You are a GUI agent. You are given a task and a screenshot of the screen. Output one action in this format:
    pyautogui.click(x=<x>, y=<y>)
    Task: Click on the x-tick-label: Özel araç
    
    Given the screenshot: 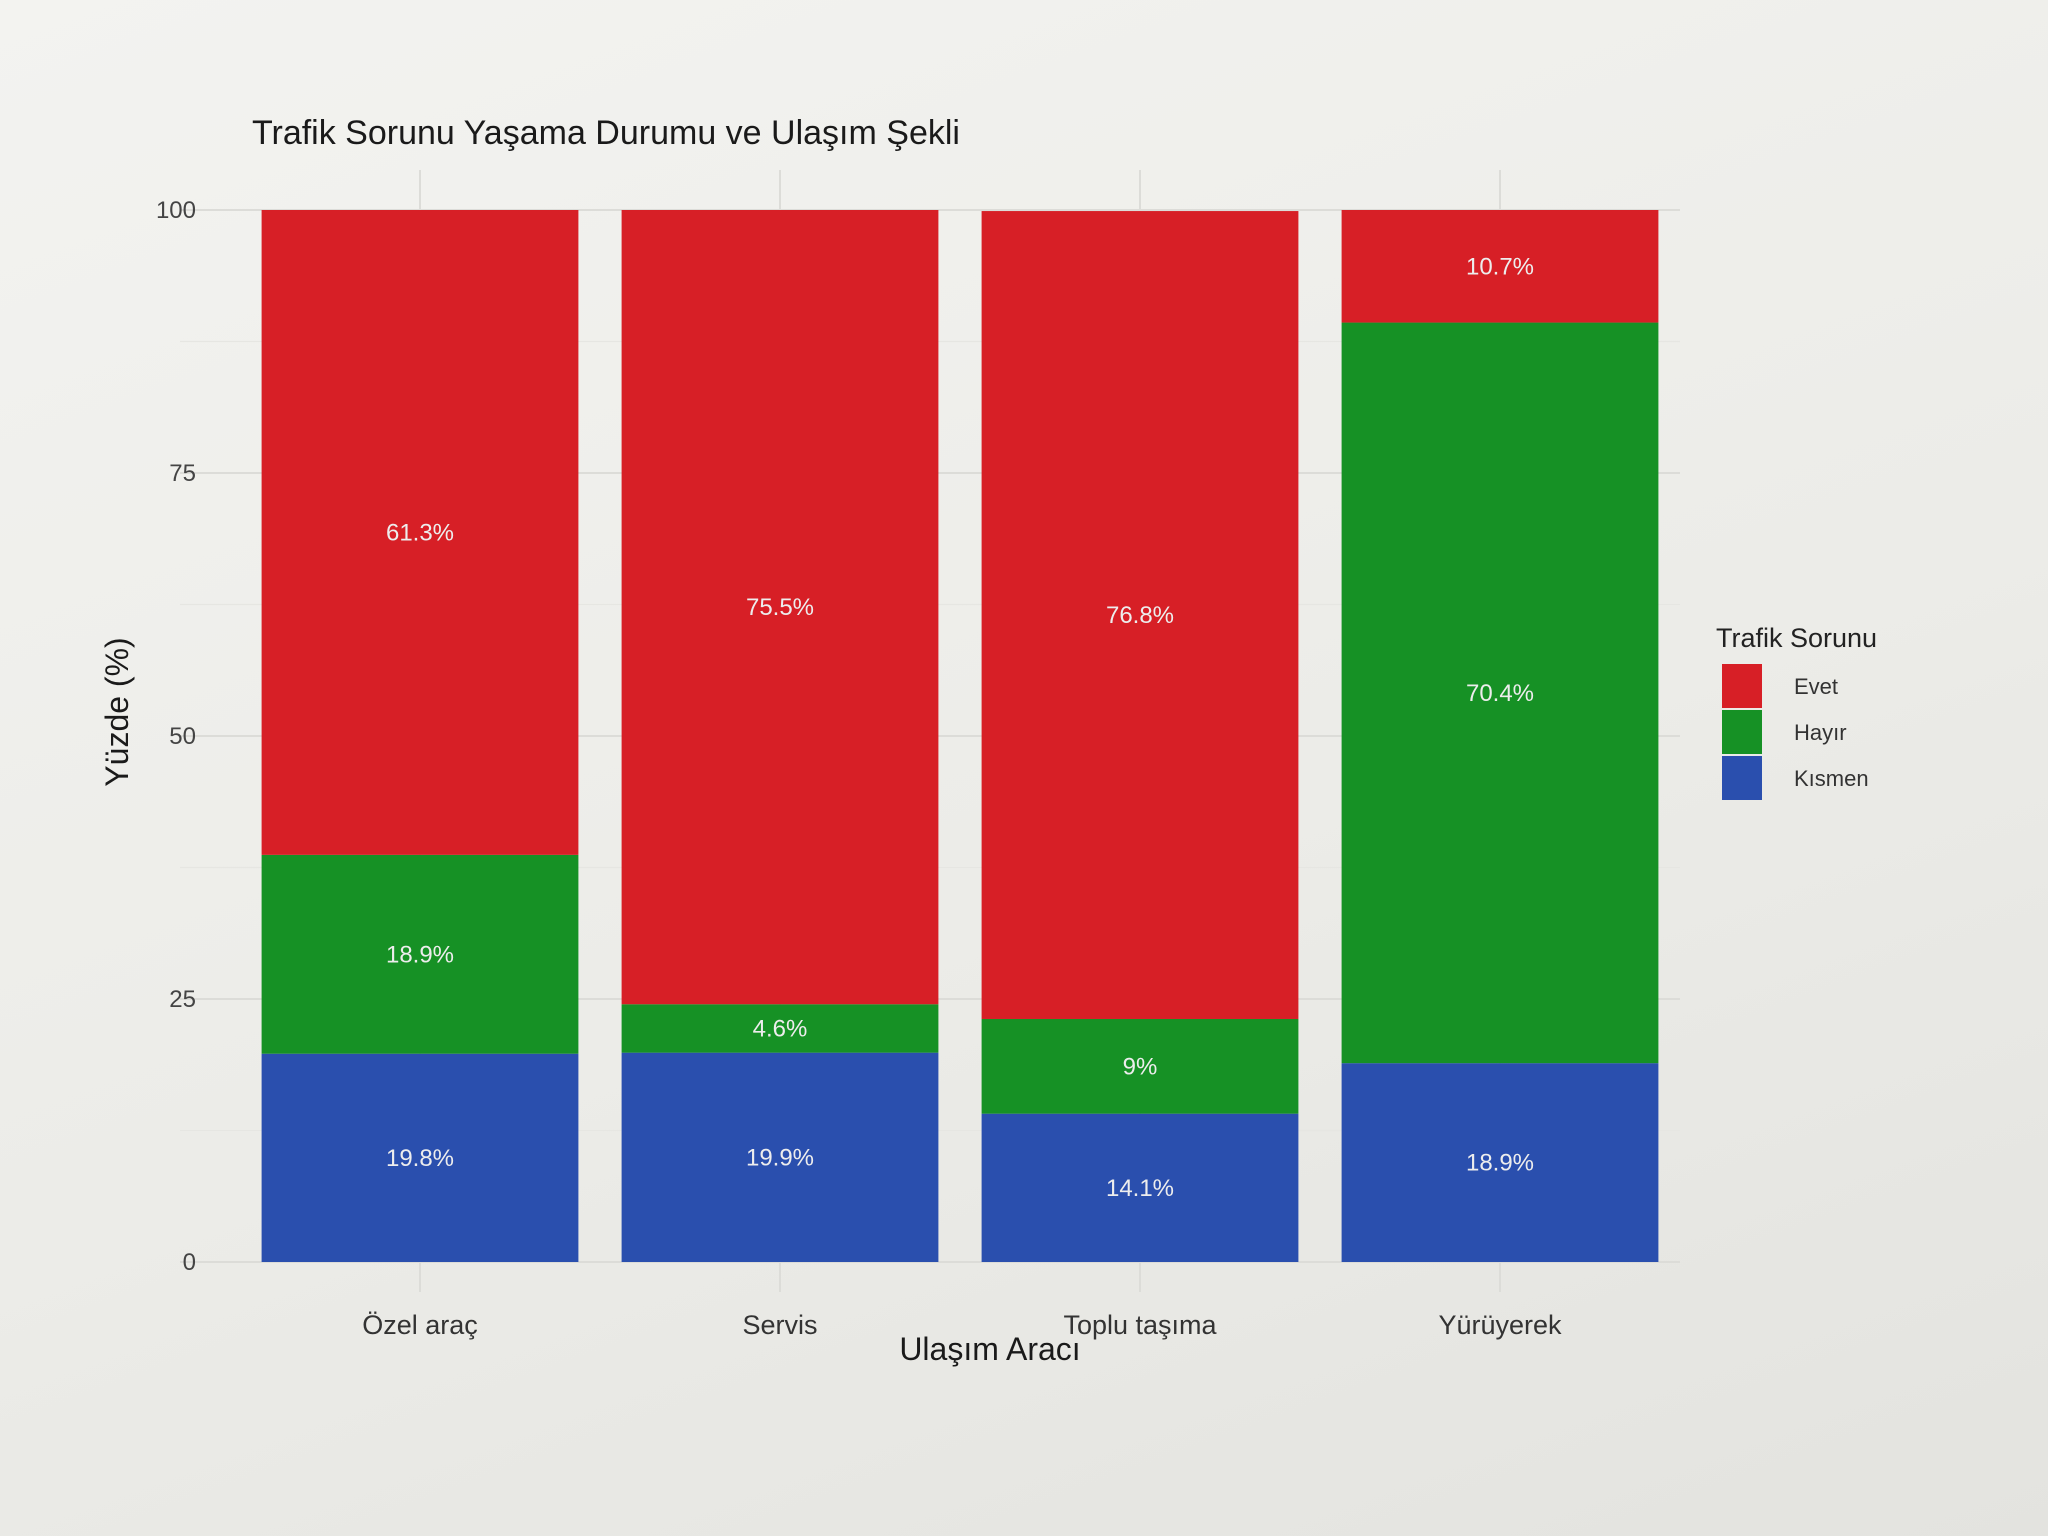 What is the action you would take?
    pyautogui.click(x=420, y=1325)
    